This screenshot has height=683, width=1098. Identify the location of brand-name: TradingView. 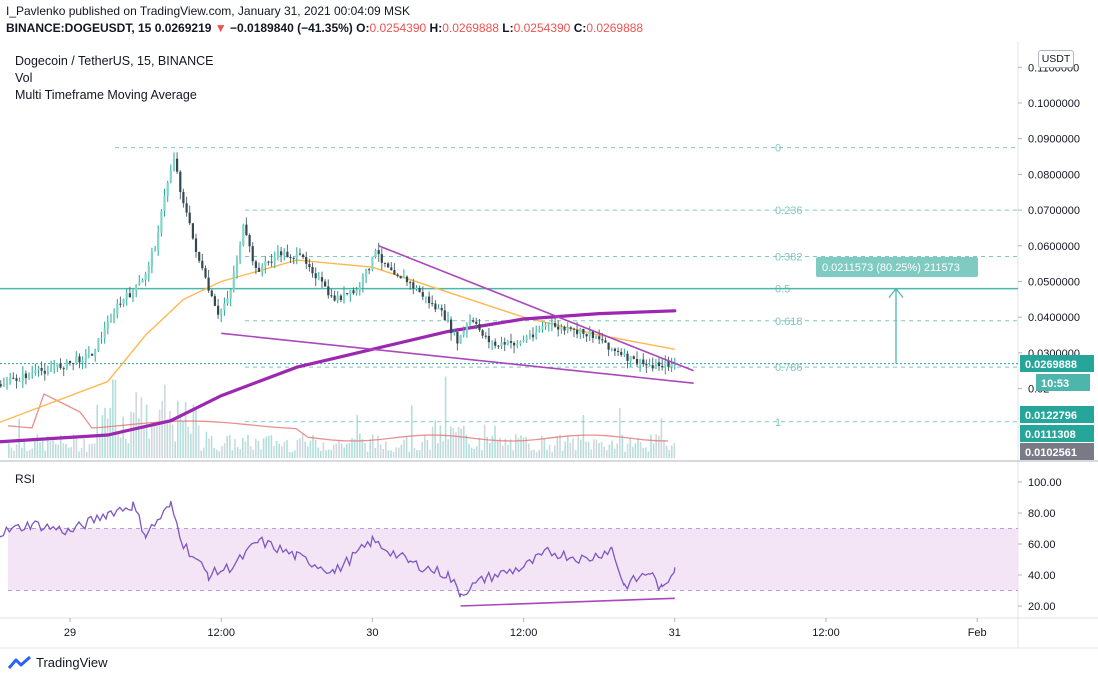
(72, 662).